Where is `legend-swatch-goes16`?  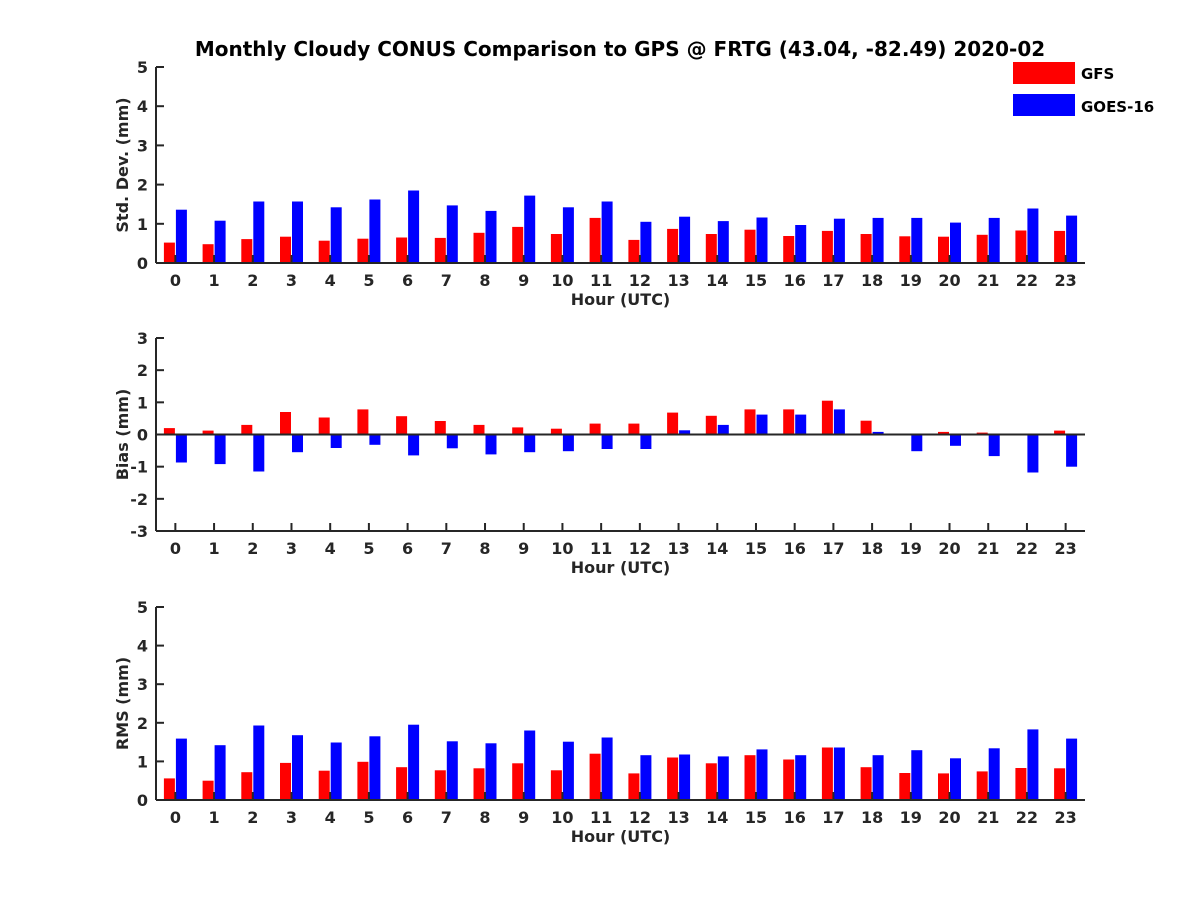 legend-swatch-goes16 is located at coordinates (1044, 105).